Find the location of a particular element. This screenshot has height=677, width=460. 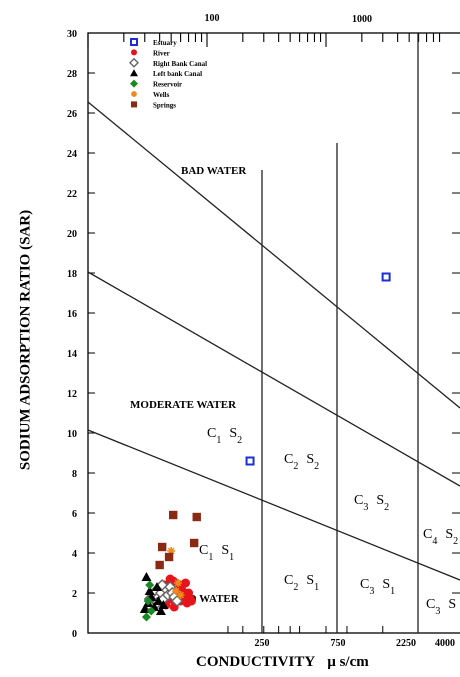

top-tick-label: 1000 is located at coordinates (362, 19).